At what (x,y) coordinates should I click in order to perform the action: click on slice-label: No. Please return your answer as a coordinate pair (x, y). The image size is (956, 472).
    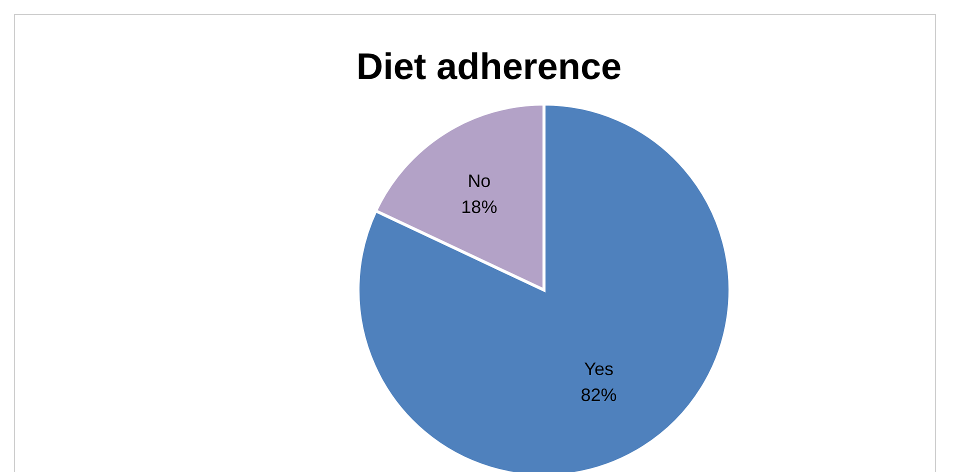
    Looking at the image, I should click on (479, 180).